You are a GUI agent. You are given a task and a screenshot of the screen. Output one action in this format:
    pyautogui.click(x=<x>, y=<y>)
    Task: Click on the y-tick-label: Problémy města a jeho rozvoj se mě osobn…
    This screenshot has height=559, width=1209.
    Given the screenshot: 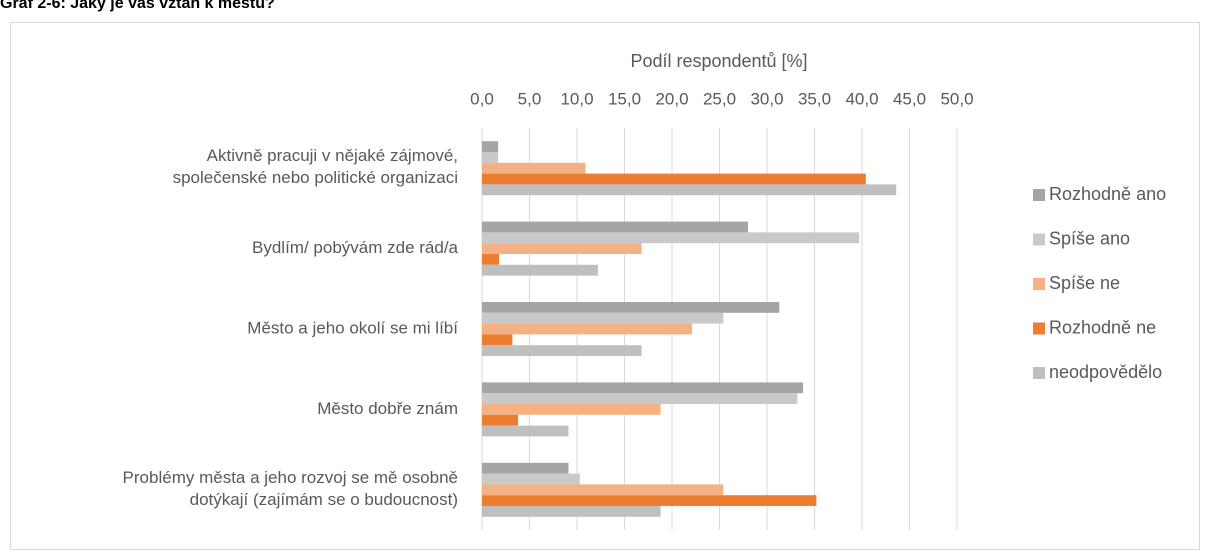 What is the action you would take?
    pyautogui.click(x=290, y=488)
    